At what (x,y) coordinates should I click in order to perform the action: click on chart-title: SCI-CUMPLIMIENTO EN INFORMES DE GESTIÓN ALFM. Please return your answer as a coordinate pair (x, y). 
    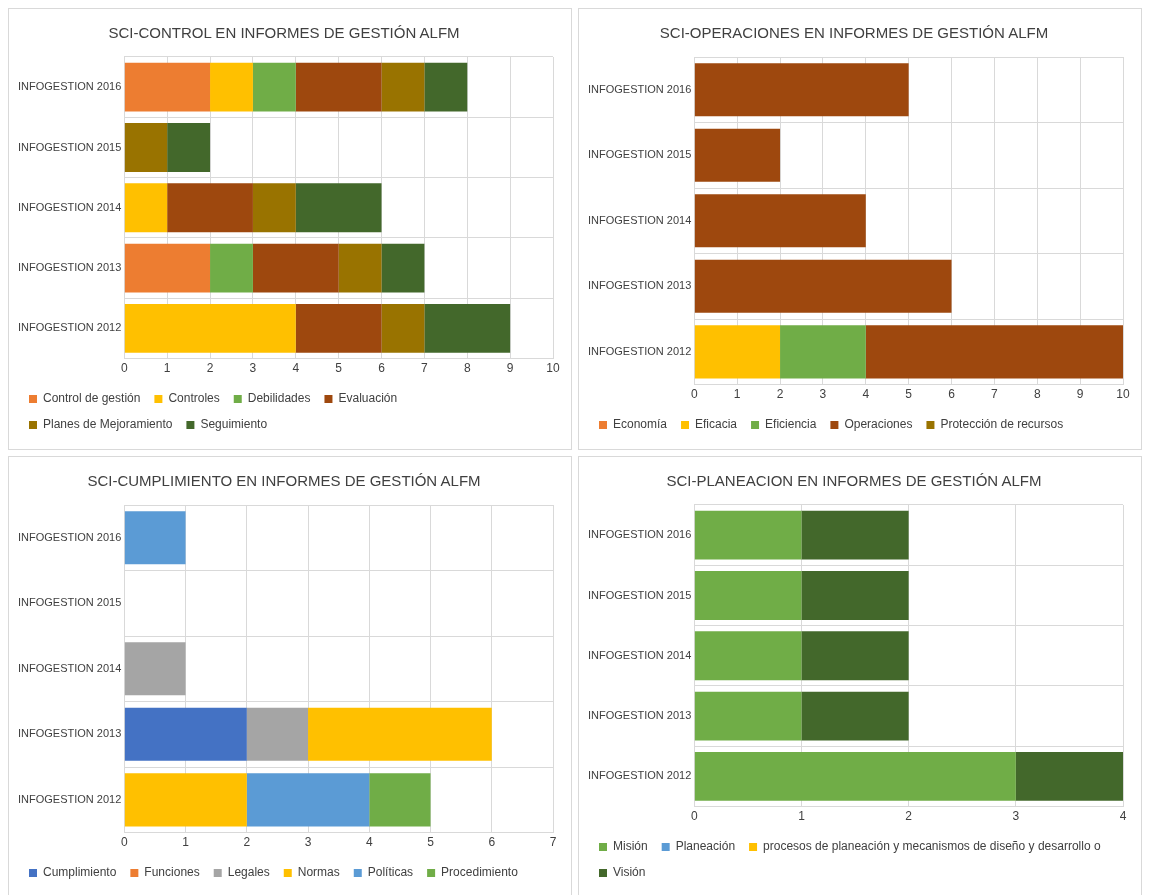
    Looking at the image, I should click on (284, 481).